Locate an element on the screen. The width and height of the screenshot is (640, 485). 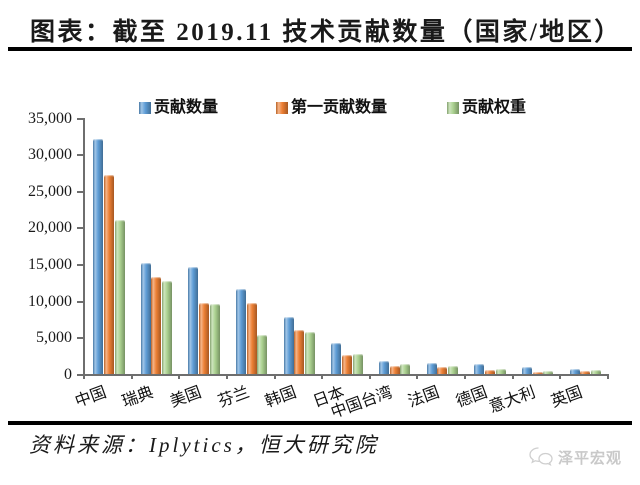
bar-贡献数量-中国 is located at coordinates (98, 256).